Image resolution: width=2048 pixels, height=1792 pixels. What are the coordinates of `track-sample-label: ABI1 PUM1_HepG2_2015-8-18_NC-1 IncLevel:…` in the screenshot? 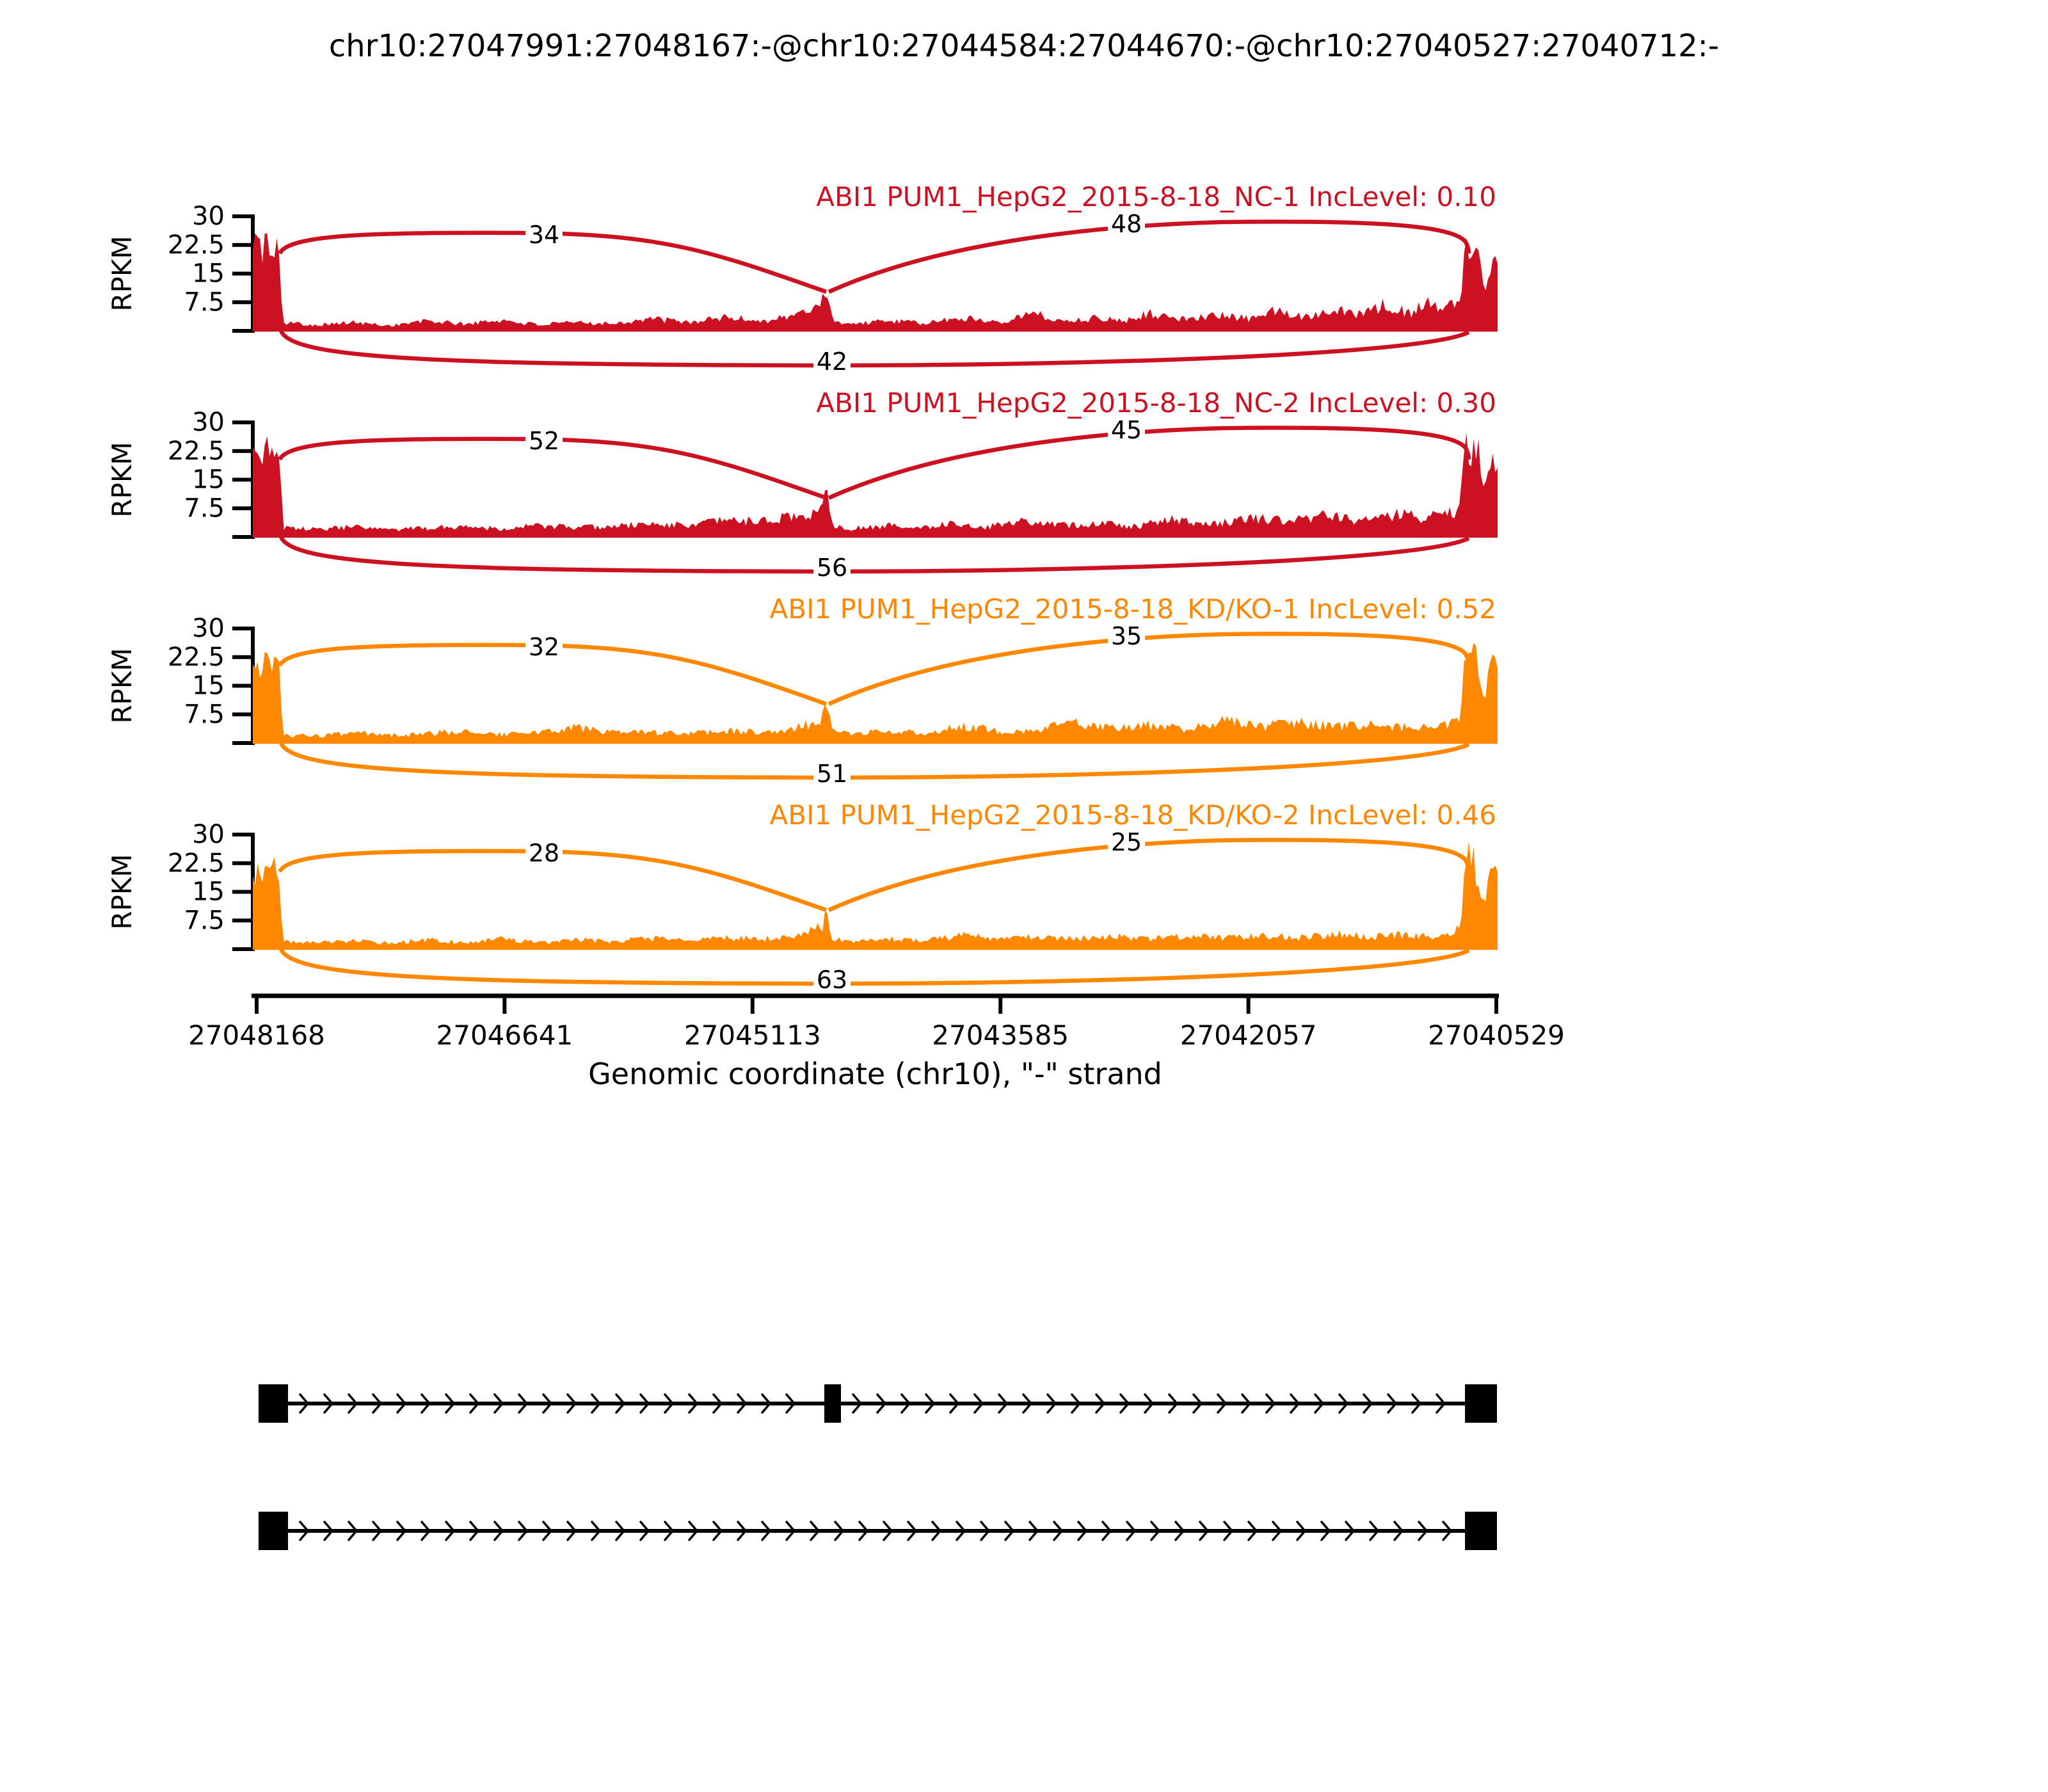 It's located at (1156, 196).